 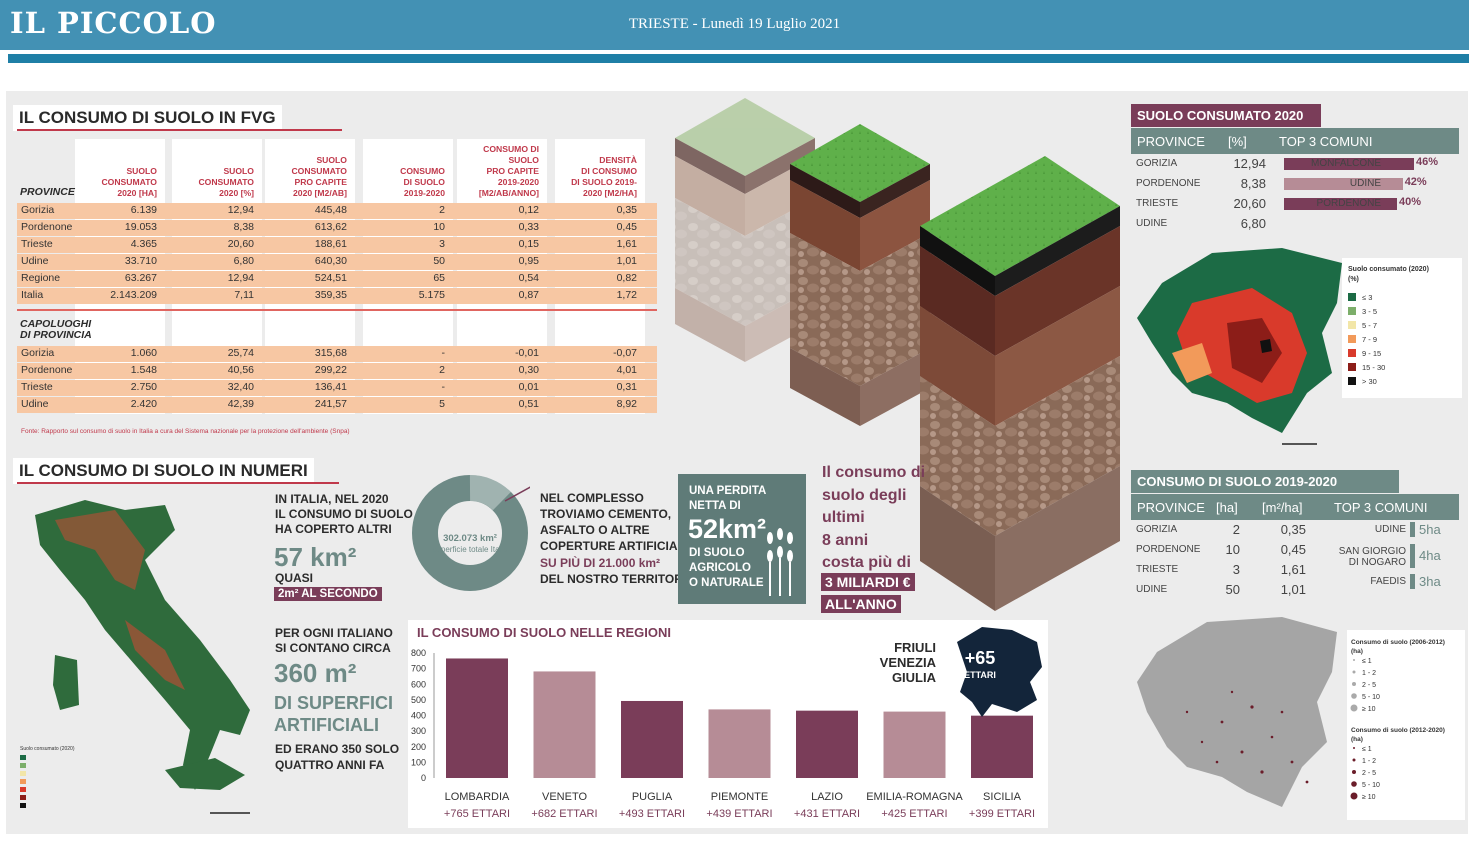 What do you see at coordinates (442, 210) in the screenshot?
I see `table-cell: 2` at bounding box center [442, 210].